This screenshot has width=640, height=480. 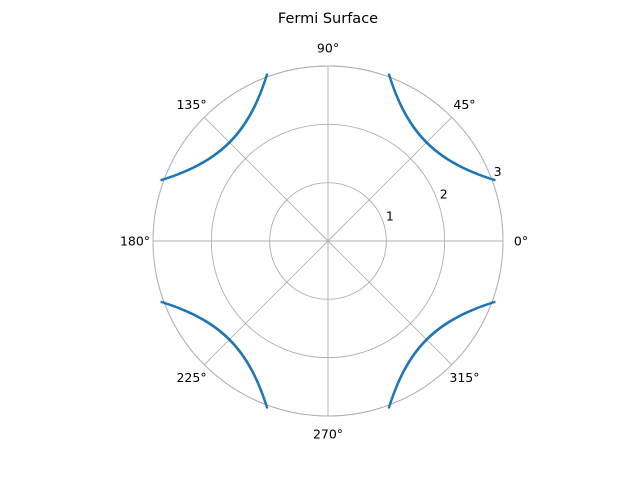 I want to click on r-label-2: 2, so click(x=444, y=193).